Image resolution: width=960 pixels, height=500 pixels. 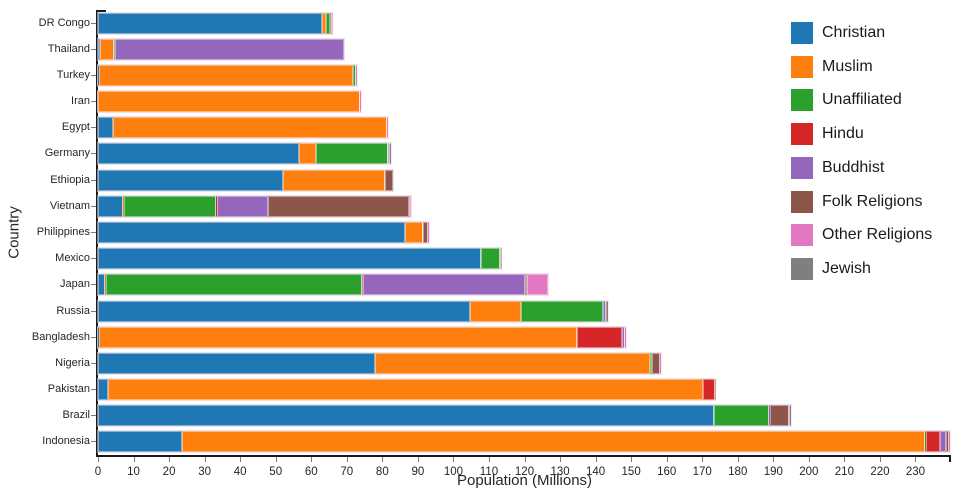 What do you see at coordinates (76, 415) in the screenshot?
I see `y-tick-label-brazil: Brazil` at bounding box center [76, 415].